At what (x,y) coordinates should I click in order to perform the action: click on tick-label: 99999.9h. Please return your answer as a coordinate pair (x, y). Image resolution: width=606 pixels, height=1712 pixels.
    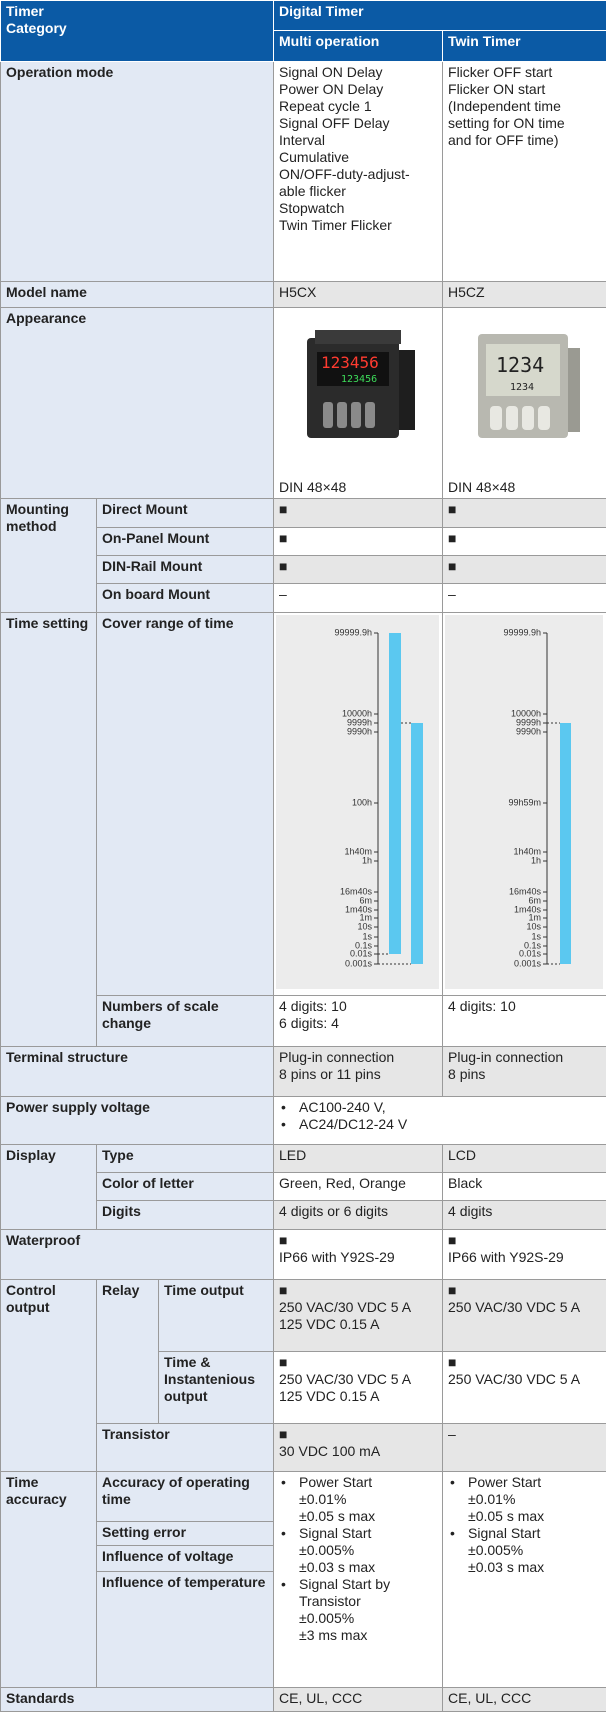
    Looking at the image, I should click on (353, 632).